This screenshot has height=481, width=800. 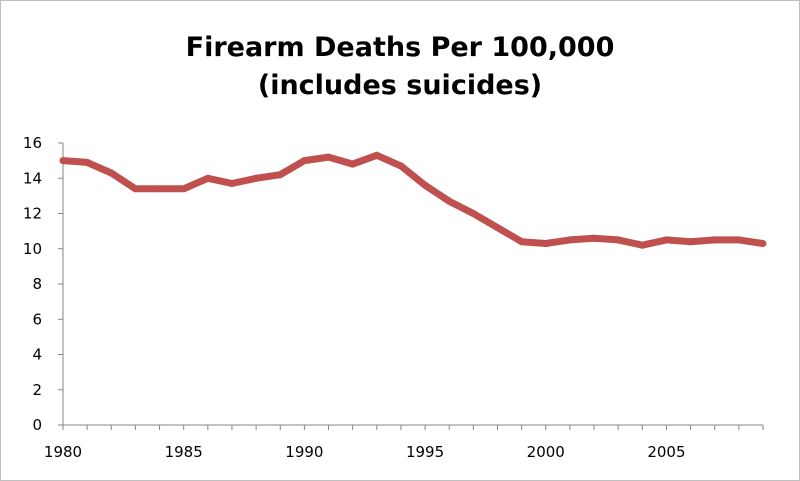 What do you see at coordinates (32, 214) in the screenshot?
I see `y-tick-label: 12` at bounding box center [32, 214].